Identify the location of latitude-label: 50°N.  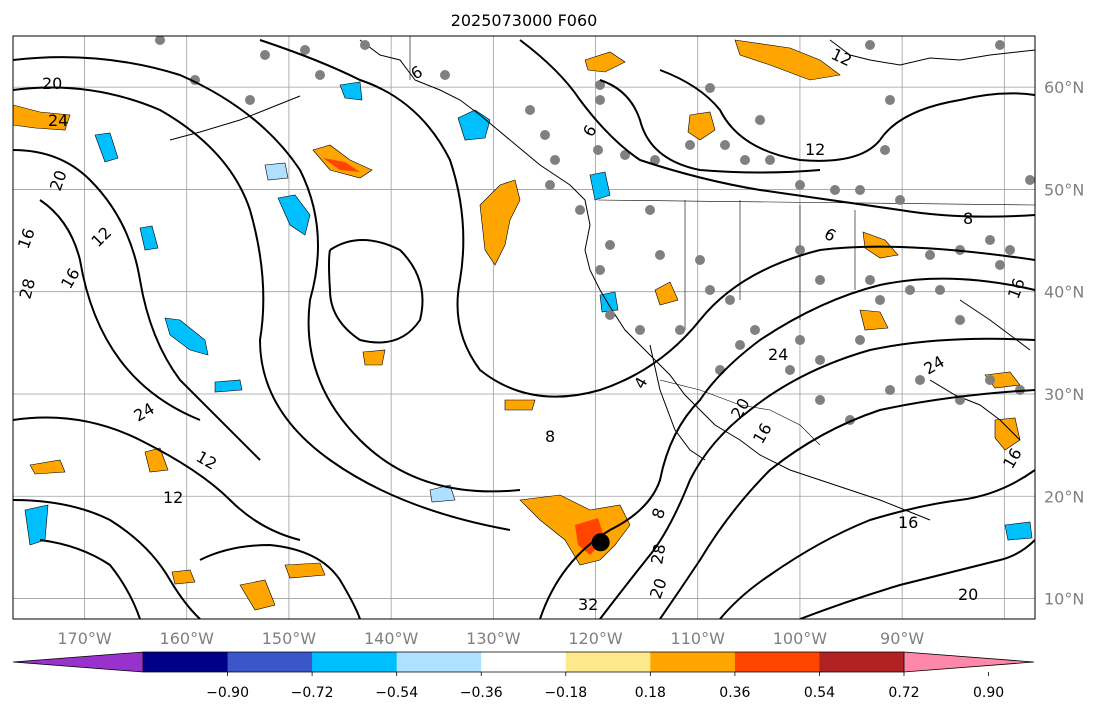
(1064, 189).